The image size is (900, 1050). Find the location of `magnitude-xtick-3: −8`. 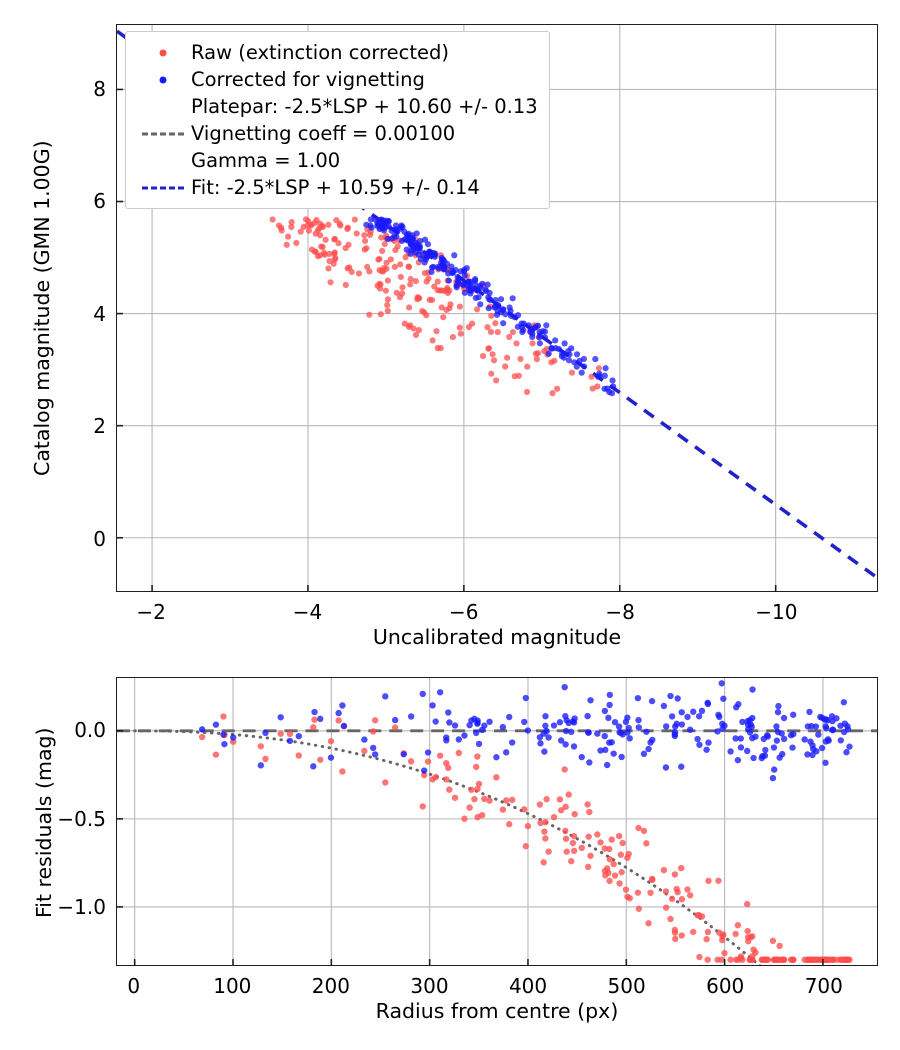

magnitude-xtick-3: −8 is located at coordinates (620, 612).